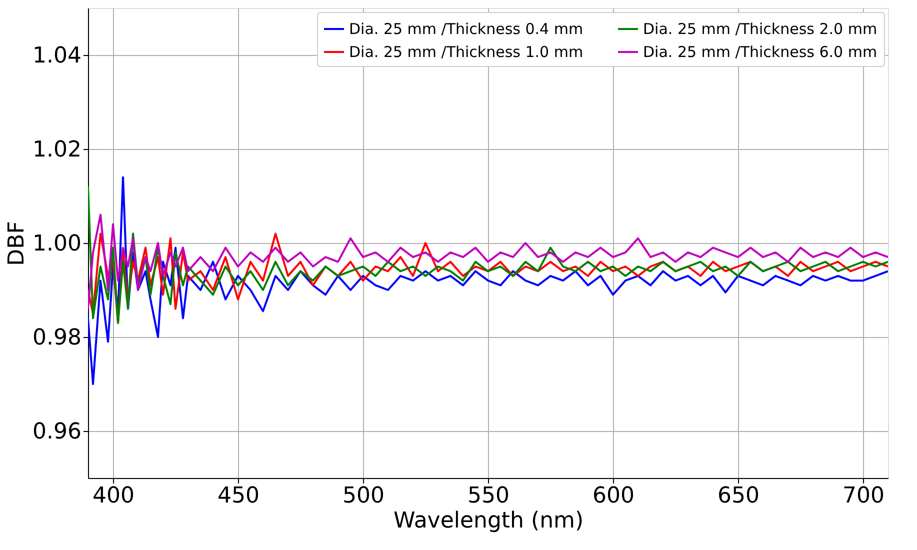 Image resolution: width=917 pixels, height=550 pixels. What do you see at coordinates (57, 150) in the screenshot?
I see `y-tick-label: 1.02` at bounding box center [57, 150].